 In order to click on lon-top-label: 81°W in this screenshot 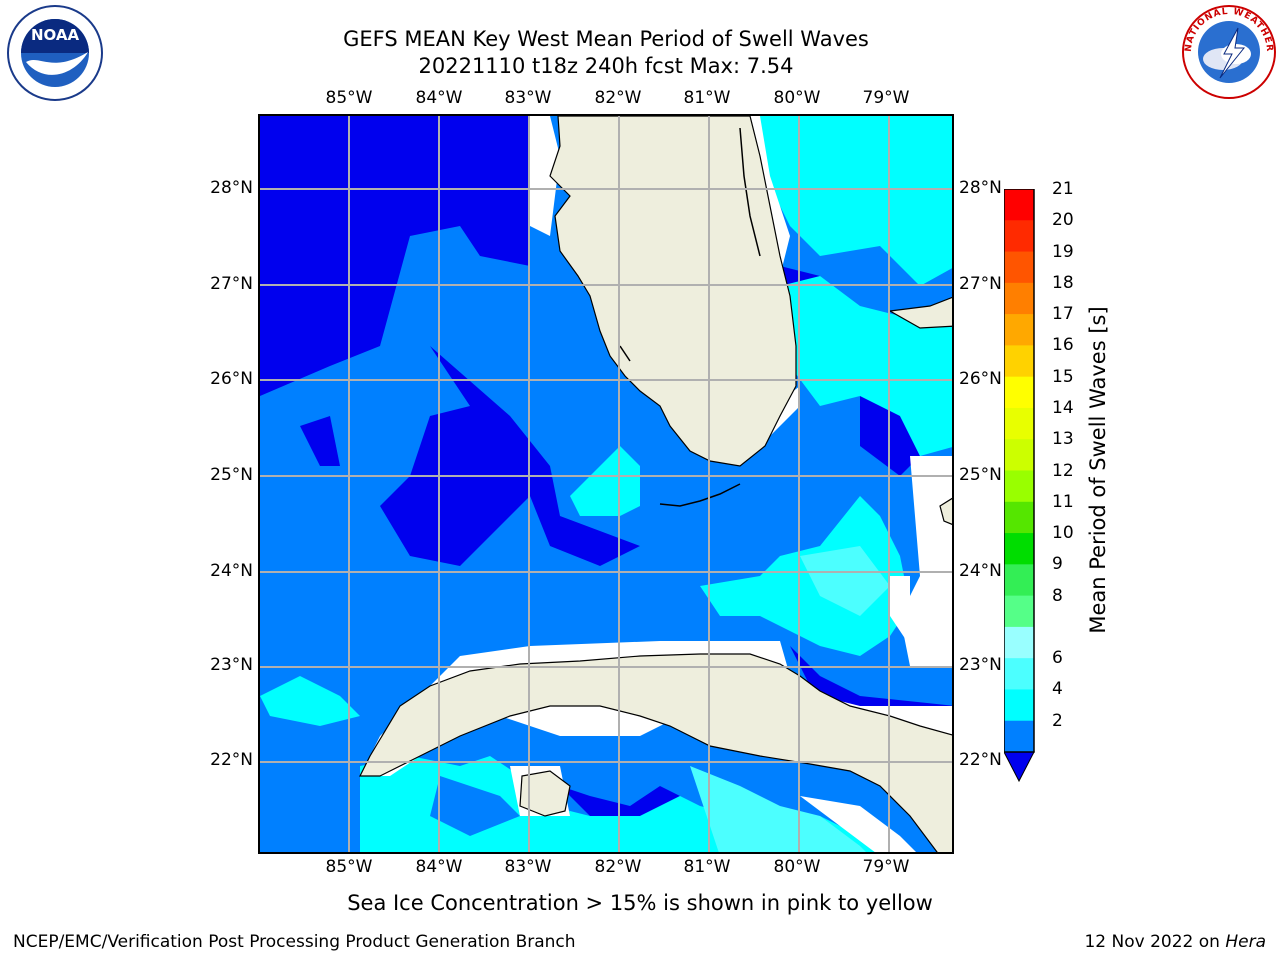, I will do `click(707, 98)`.